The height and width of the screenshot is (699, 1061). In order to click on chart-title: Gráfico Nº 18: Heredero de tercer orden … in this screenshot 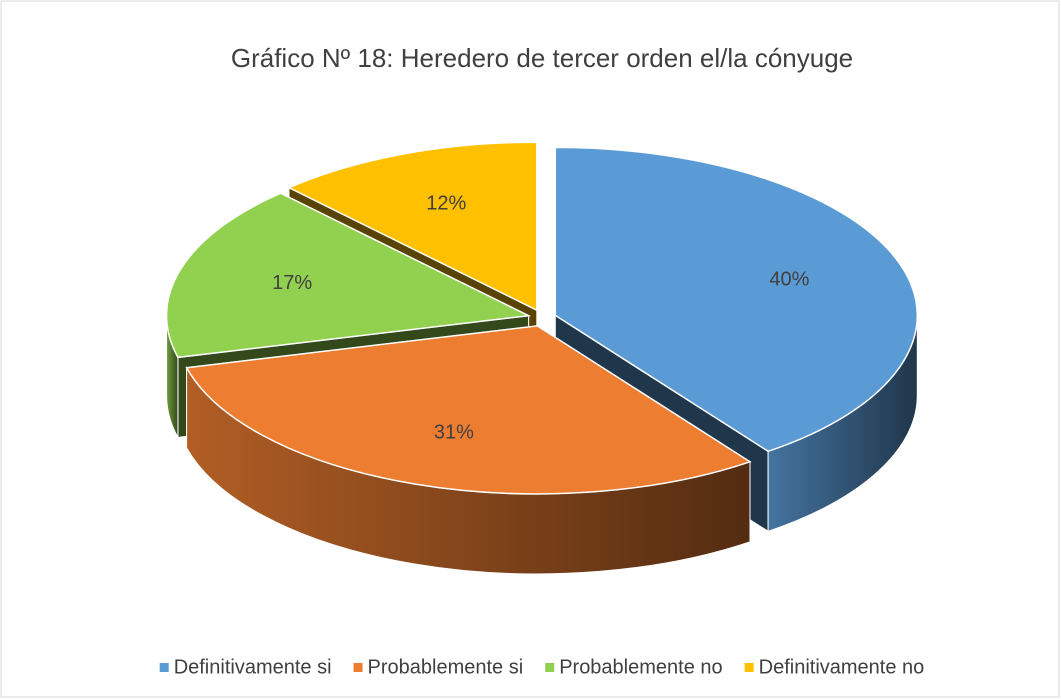, I will do `click(542, 58)`.